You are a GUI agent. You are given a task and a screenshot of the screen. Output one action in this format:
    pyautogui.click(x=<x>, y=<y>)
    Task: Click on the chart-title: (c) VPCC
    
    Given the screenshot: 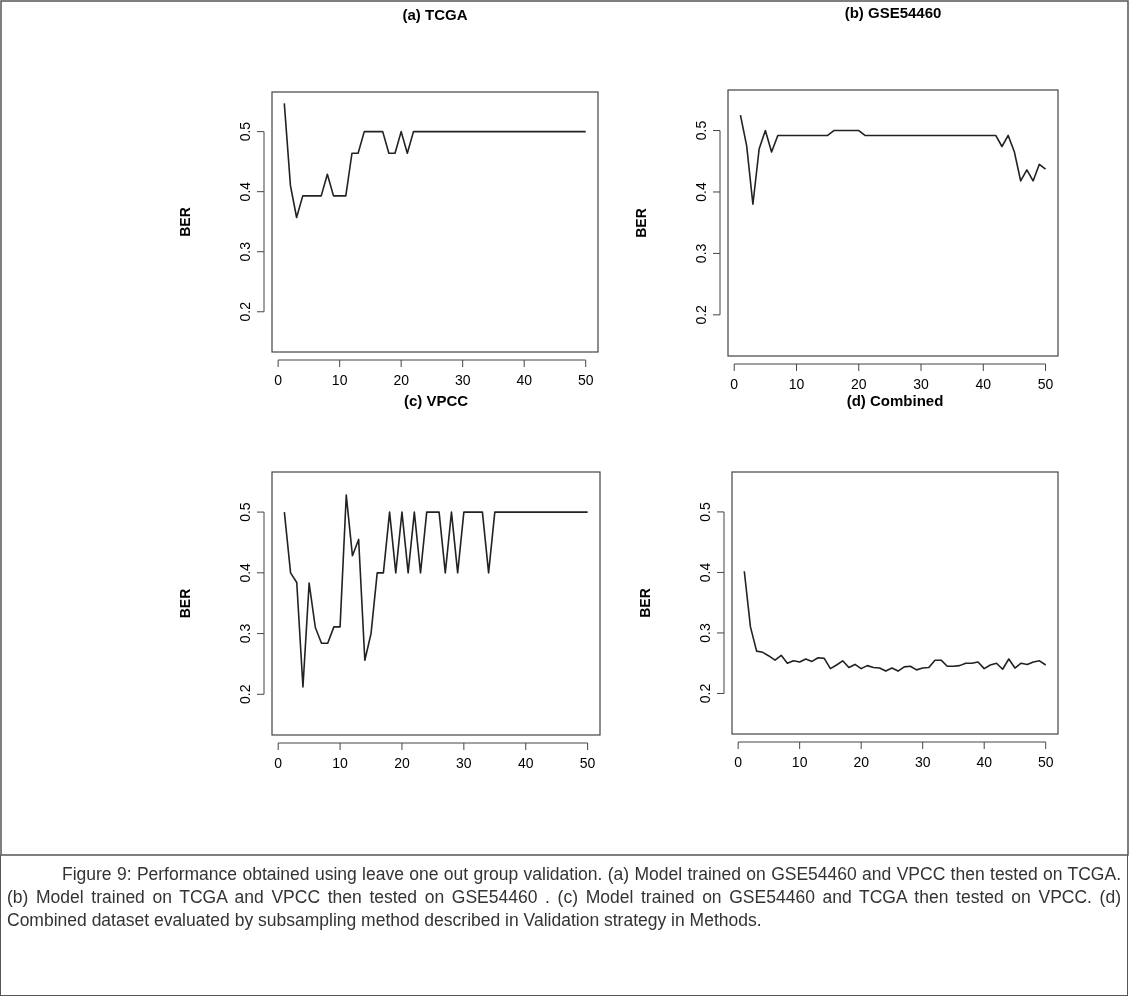 What is the action you would take?
    pyautogui.click(x=436, y=400)
    